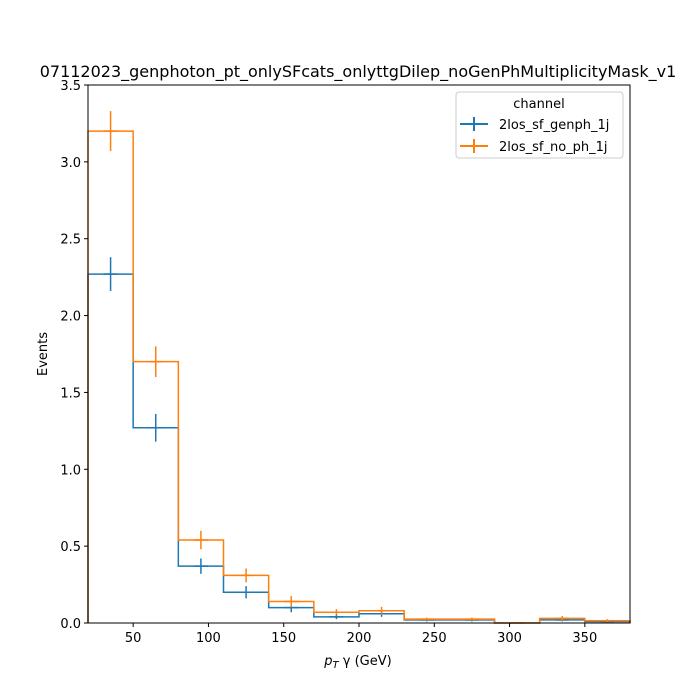 The width and height of the screenshot is (700, 700). Describe the element at coordinates (357, 662) in the screenshot. I see `x-axis-label: pT γ (GeV)` at that location.